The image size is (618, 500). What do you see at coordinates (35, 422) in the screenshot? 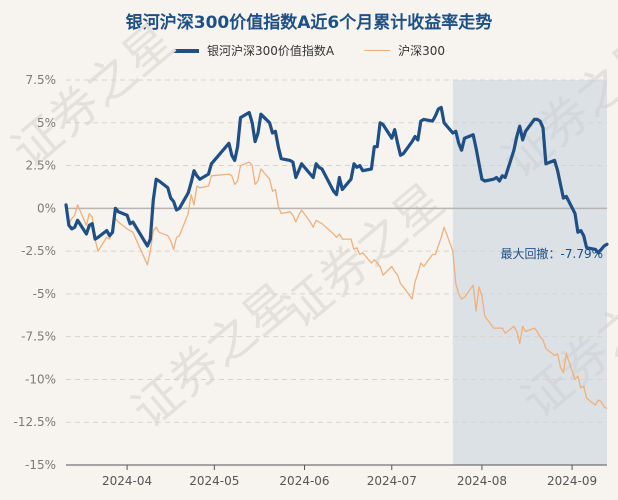
I see `y-tick-label: -12.5%` at bounding box center [35, 422].